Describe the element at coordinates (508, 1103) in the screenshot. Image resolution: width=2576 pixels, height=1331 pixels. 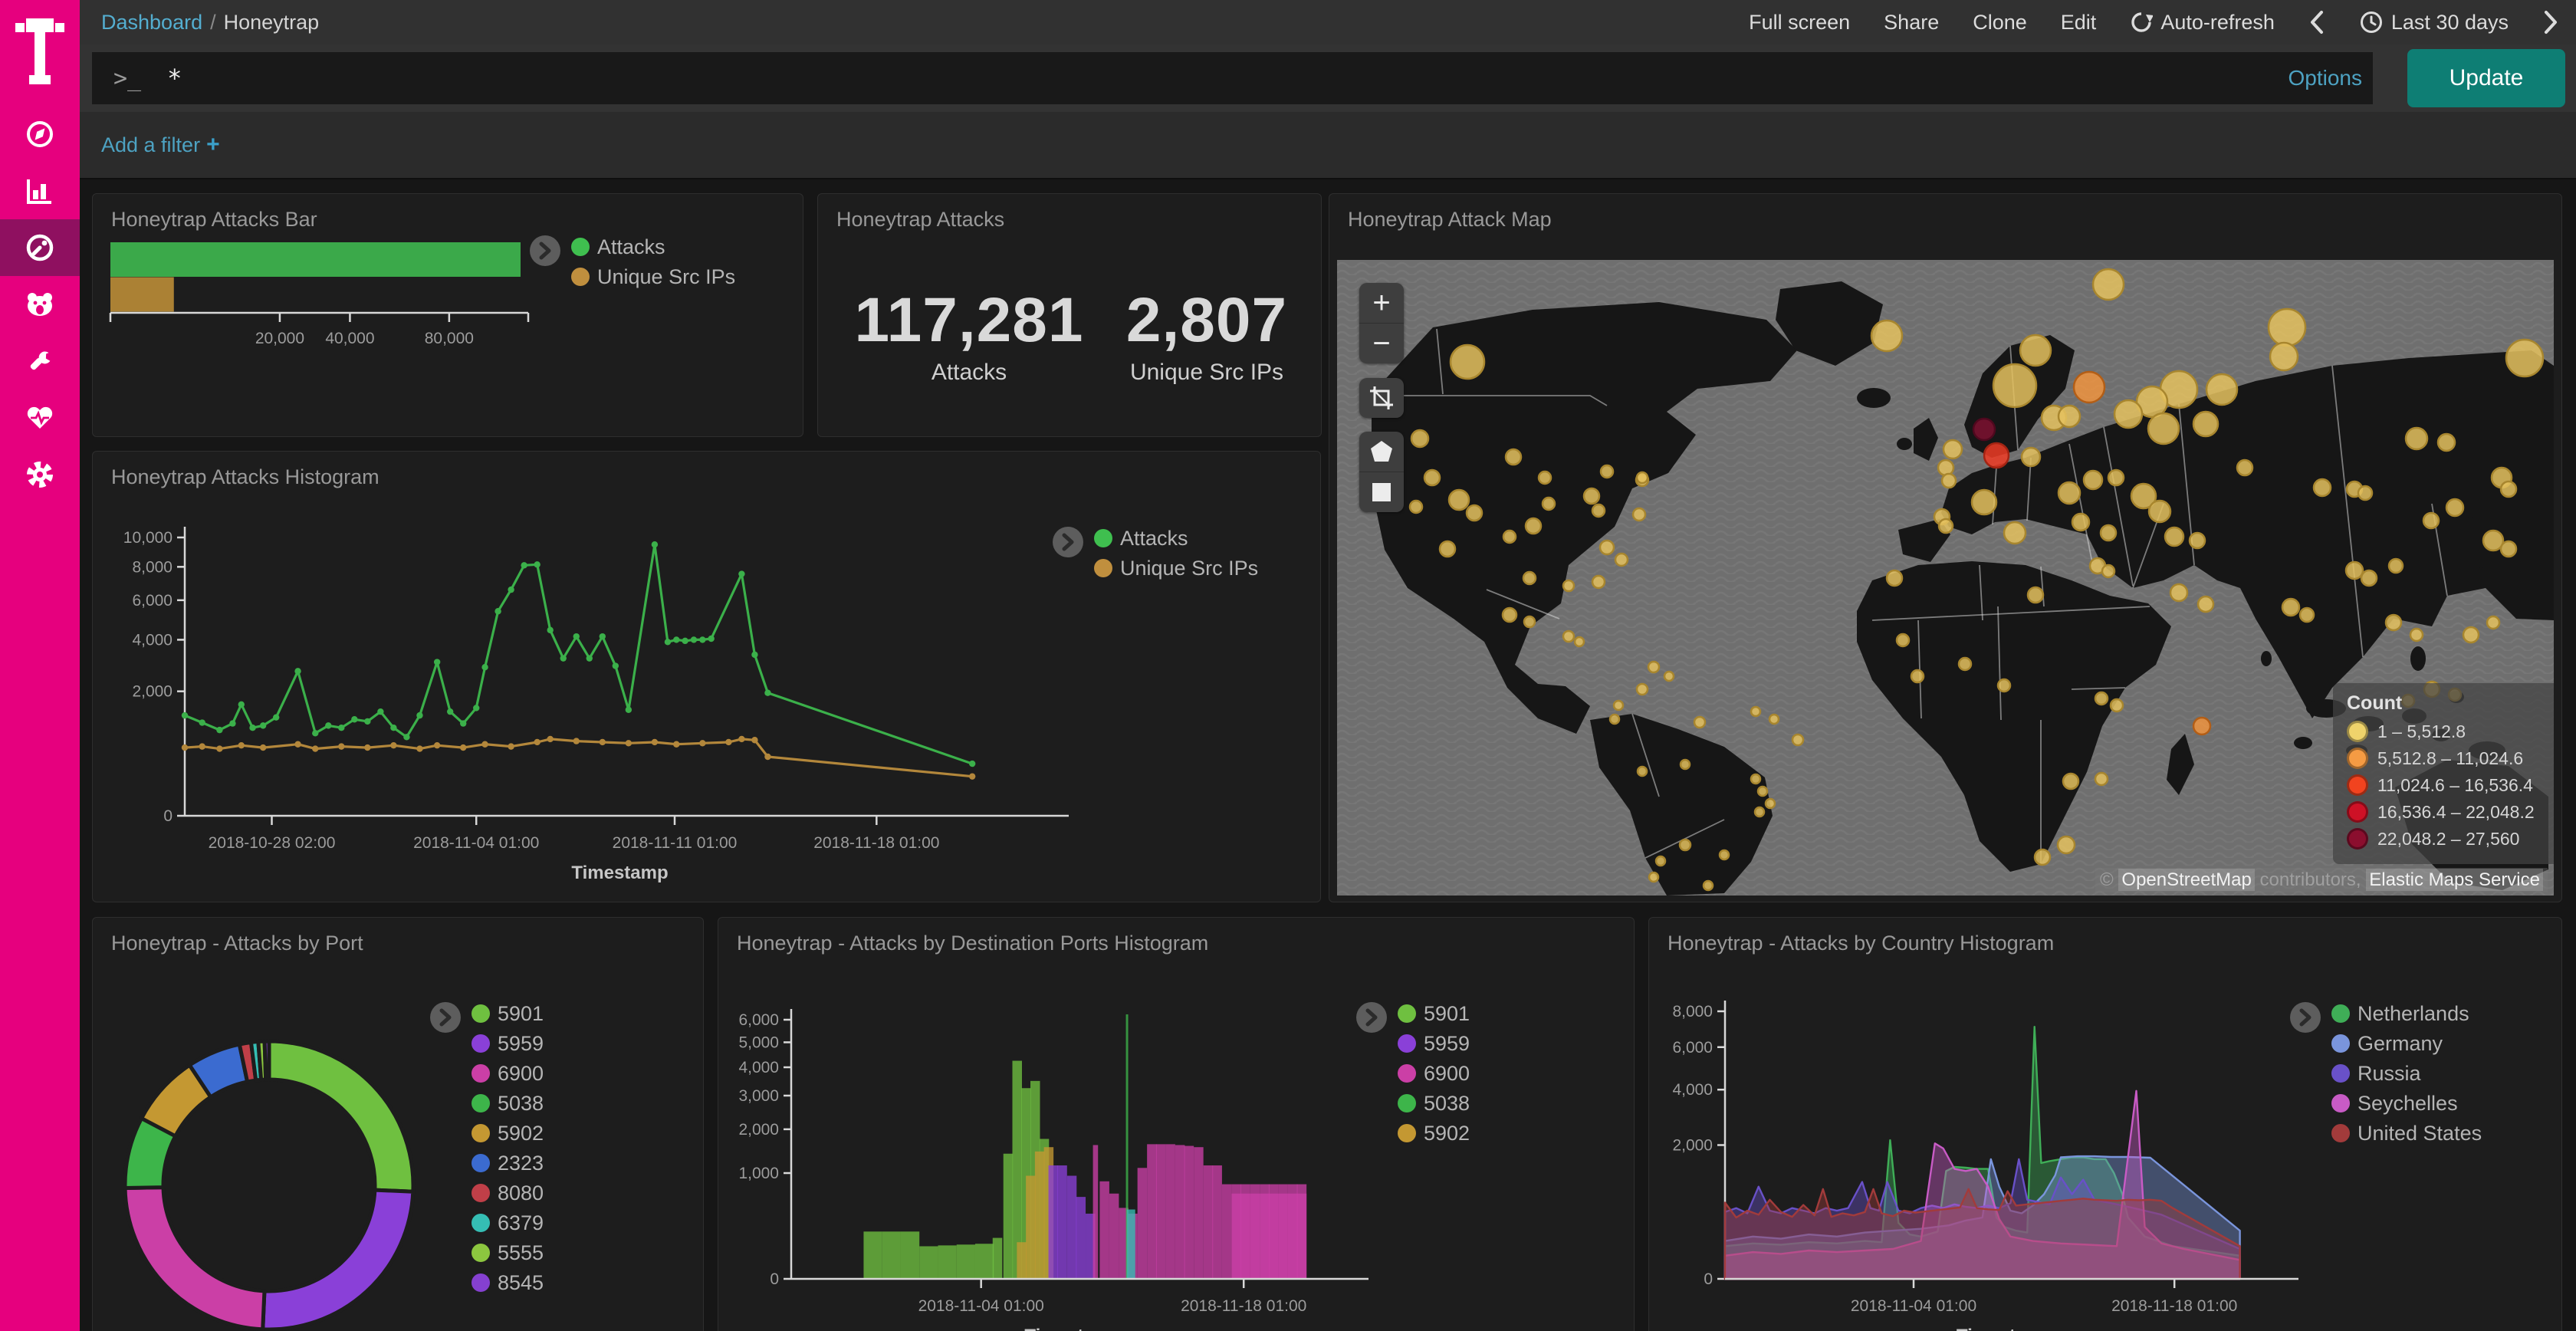
I see `legend-item: 5038` at that location.